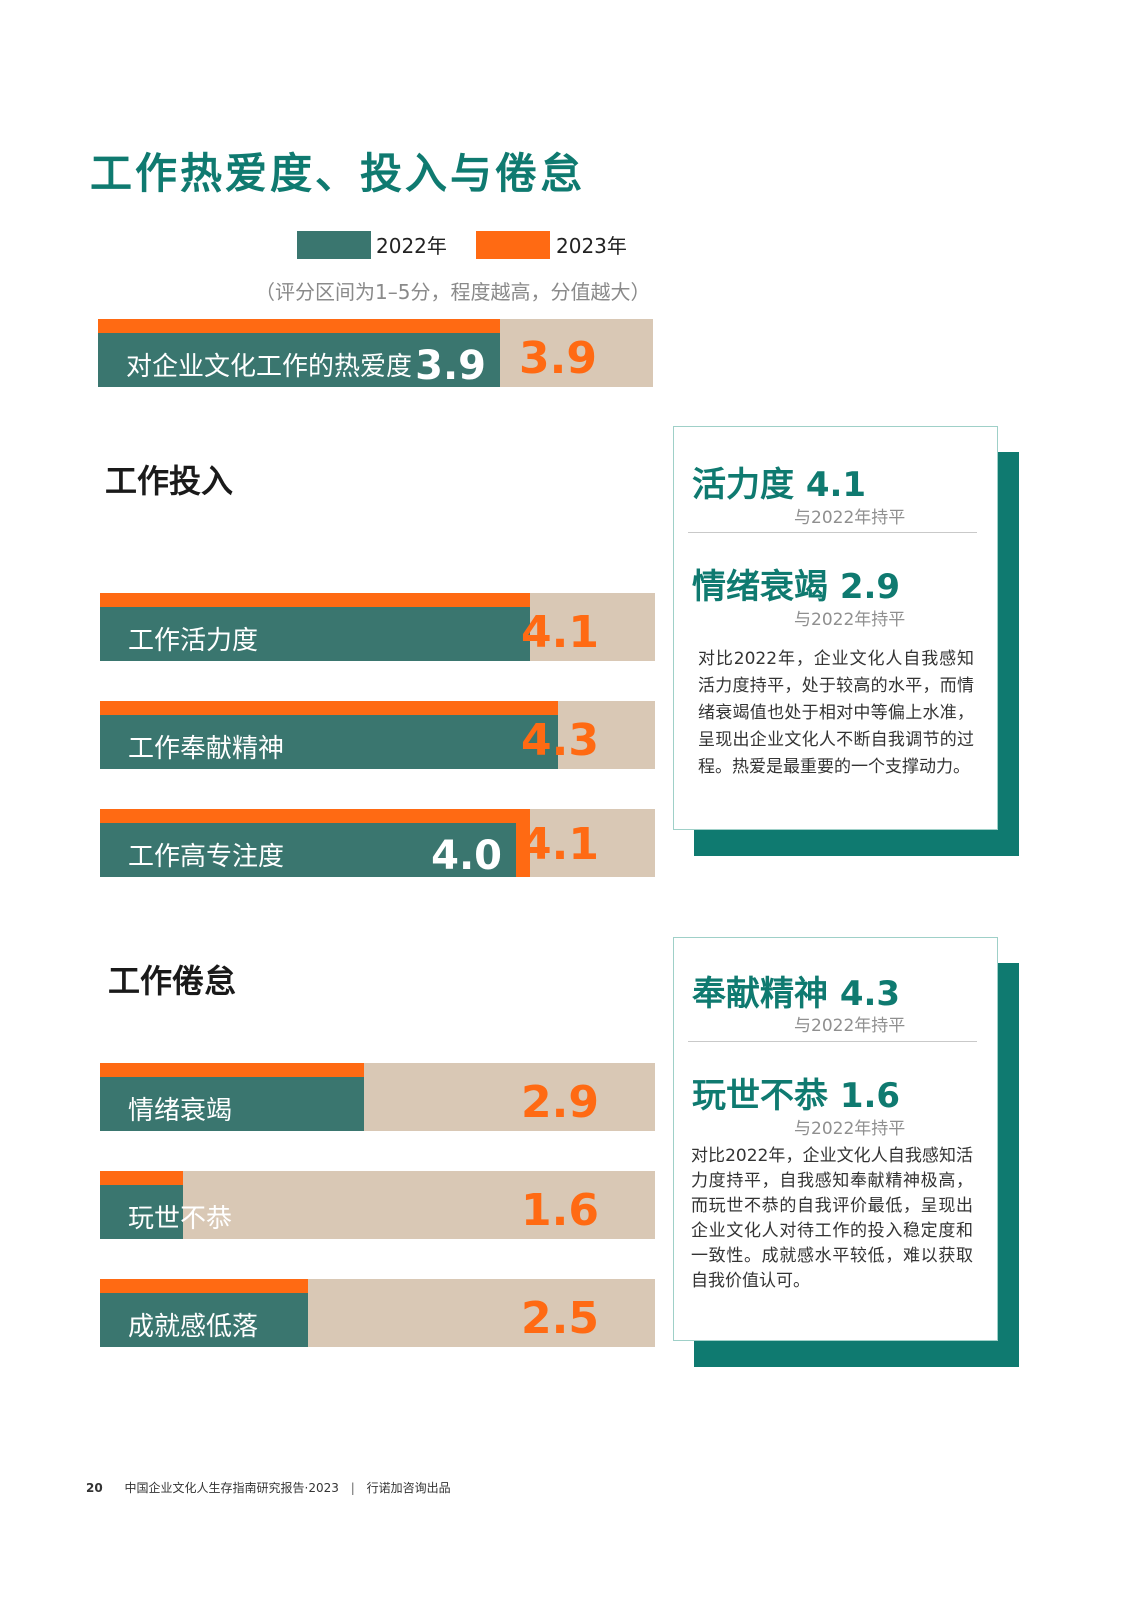 The height and width of the screenshot is (1600, 1131). I want to click on legend-swatch-2023, so click(513, 245).